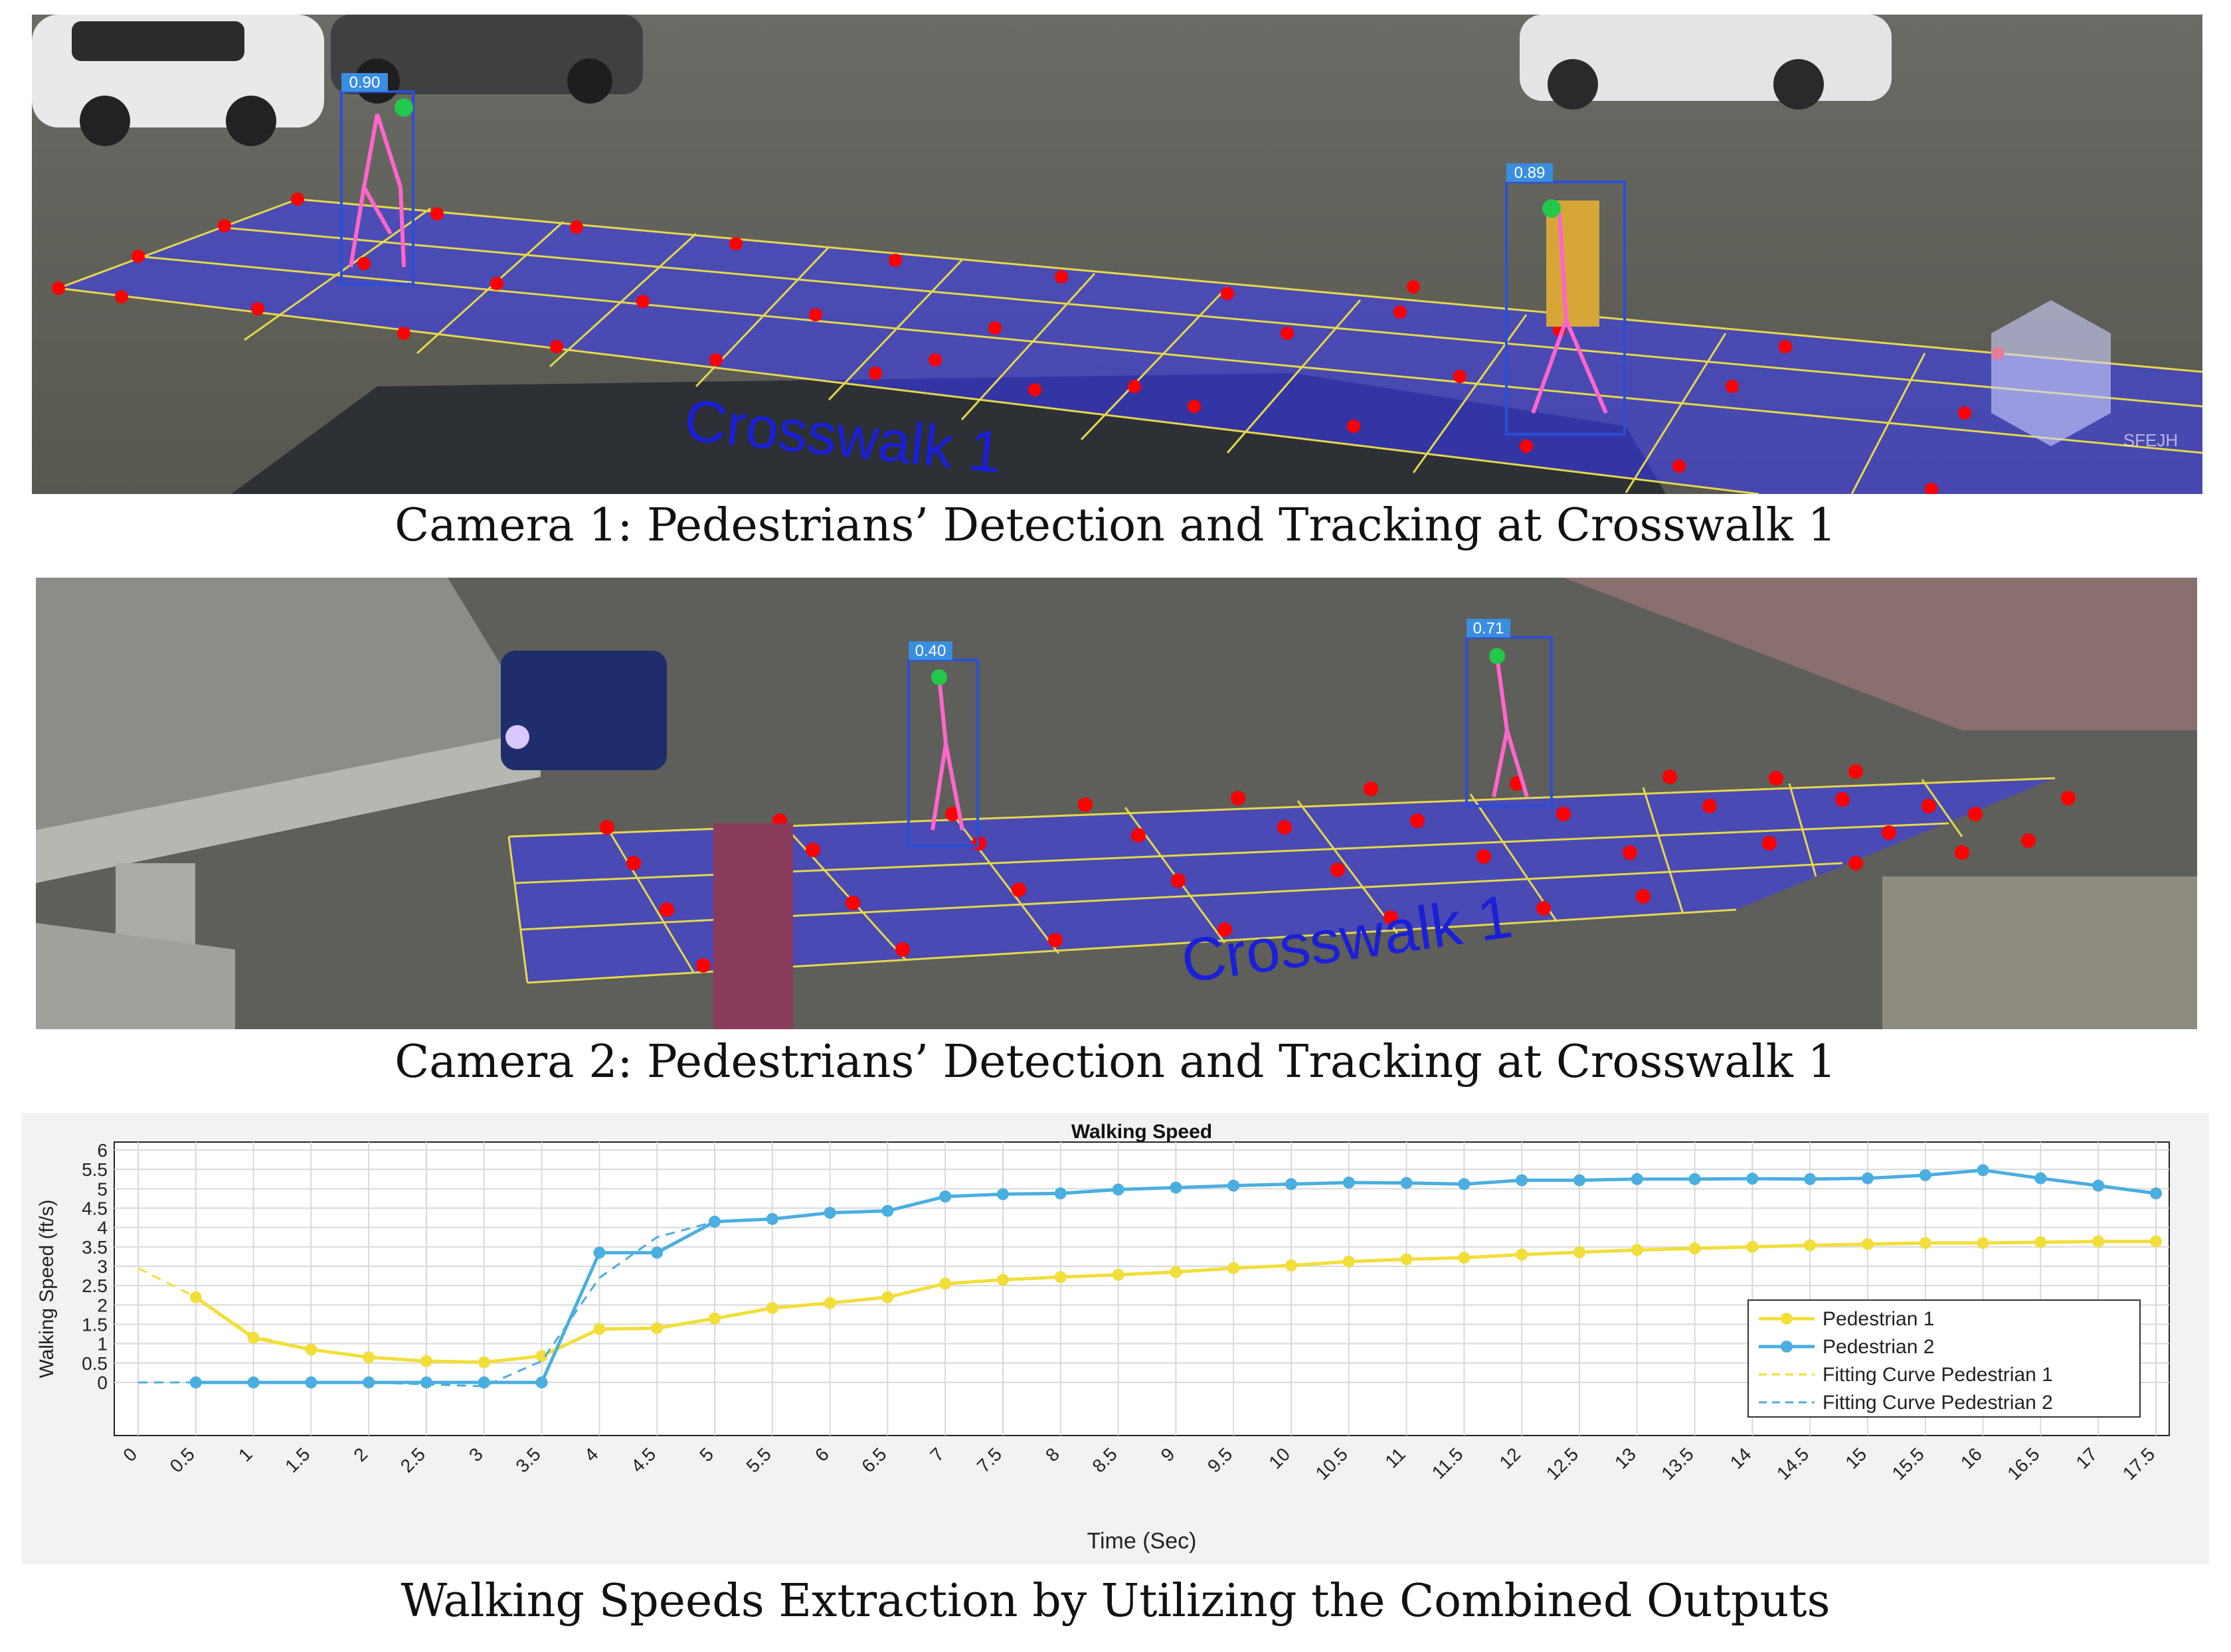 The height and width of the screenshot is (1652, 2231). What do you see at coordinates (102, 1305) in the screenshot?
I see `y-tick-label: 2` at bounding box center [102, 1305].